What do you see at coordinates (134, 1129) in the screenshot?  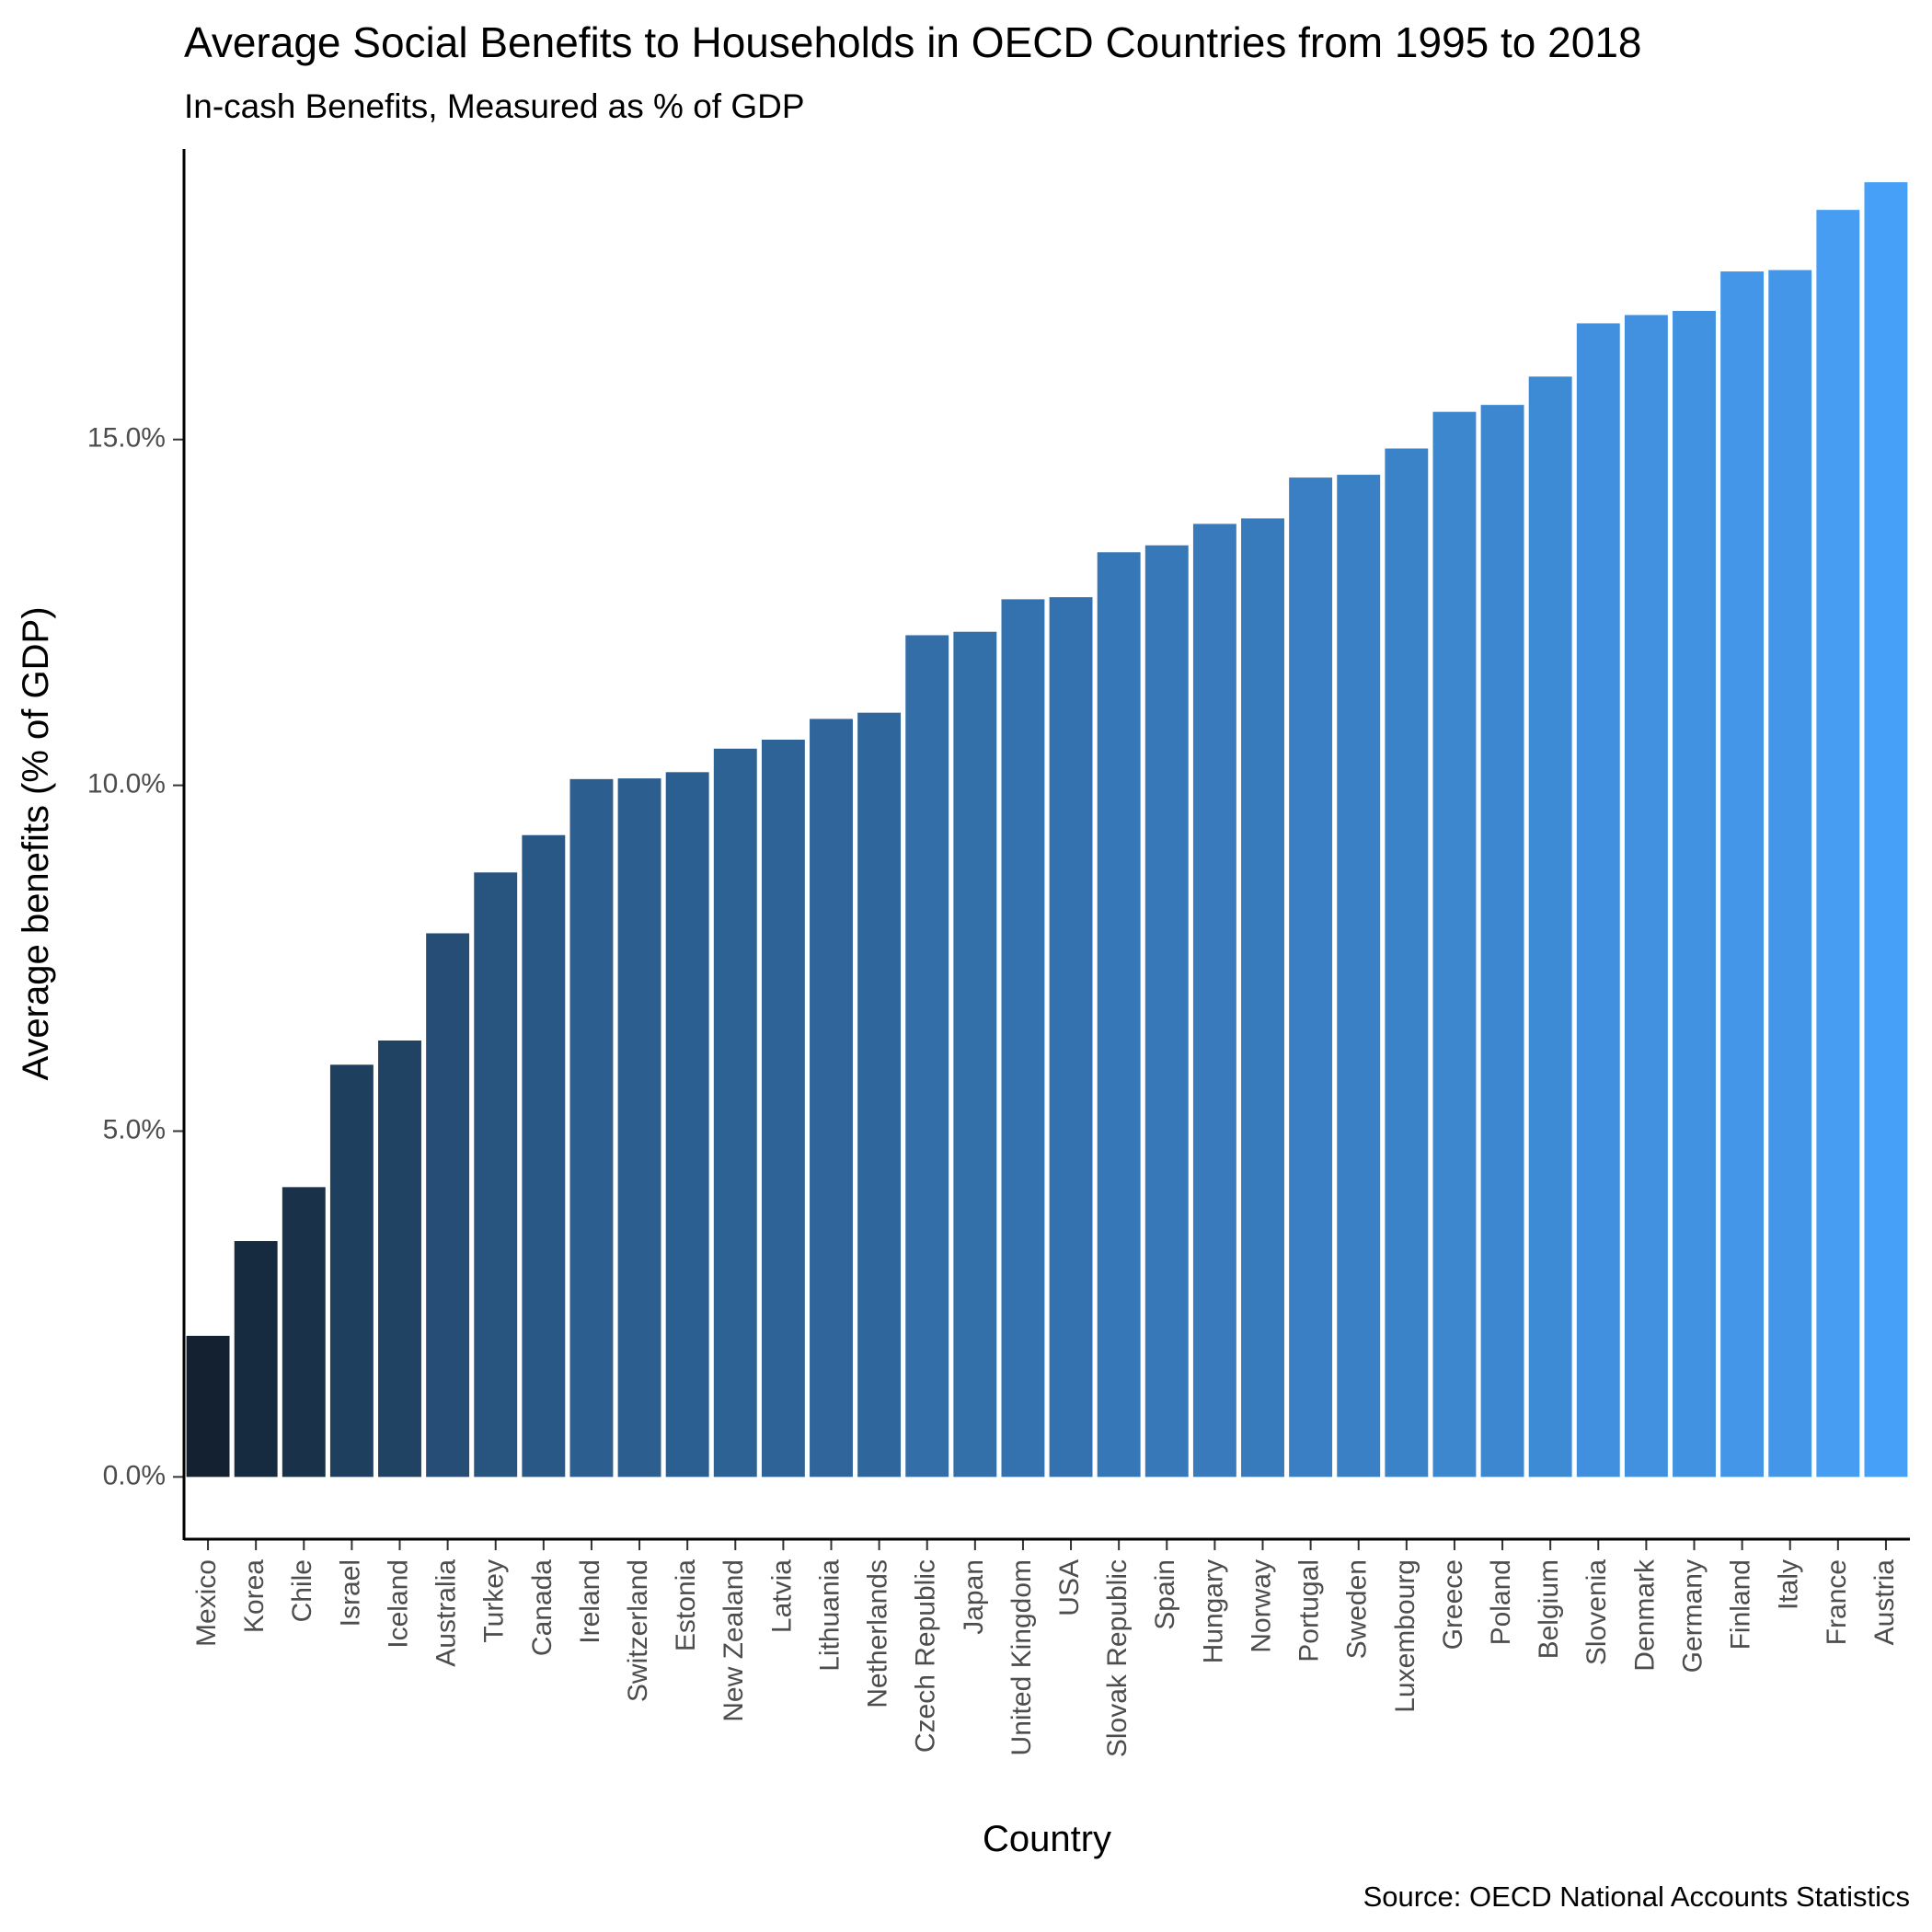 I see `y-tick-label: 5.0%` at bounding box center [134, 1129].